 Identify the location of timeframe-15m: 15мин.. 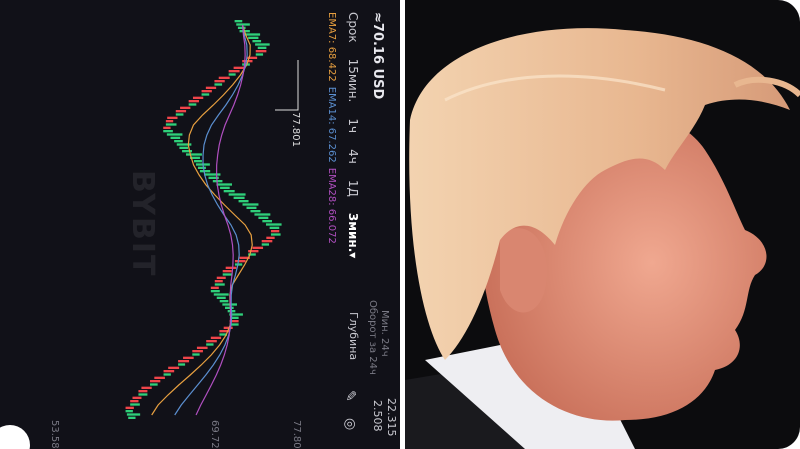
(353, 80).